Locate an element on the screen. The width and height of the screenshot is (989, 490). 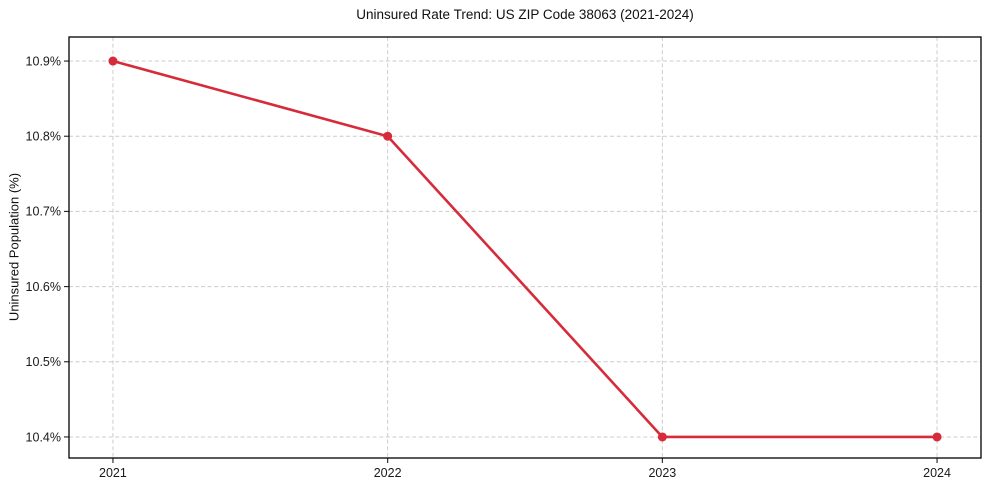
x-tick-label: 2024 is located at coordinates (937, 473).